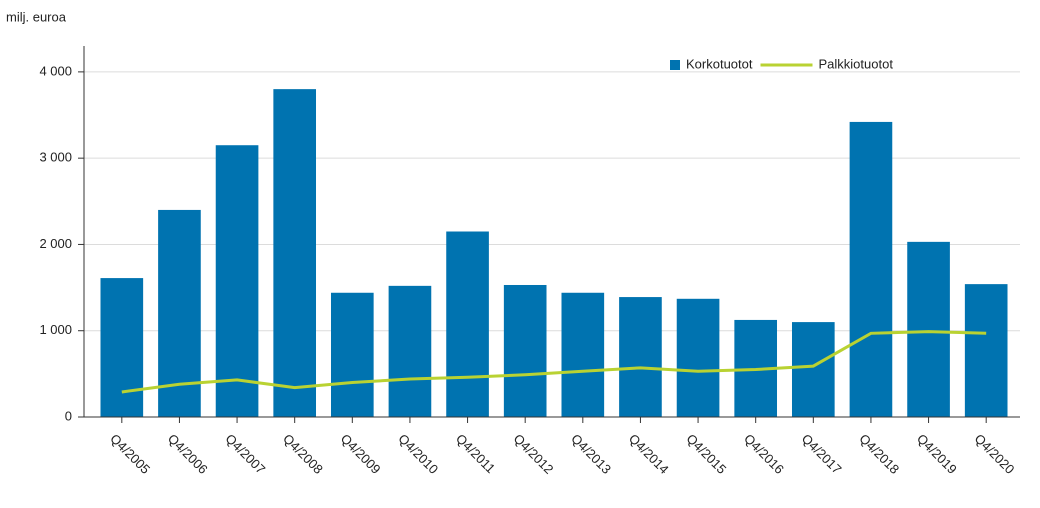  I want to click on x-tick-label: Q4/2013, so click(591, 454).